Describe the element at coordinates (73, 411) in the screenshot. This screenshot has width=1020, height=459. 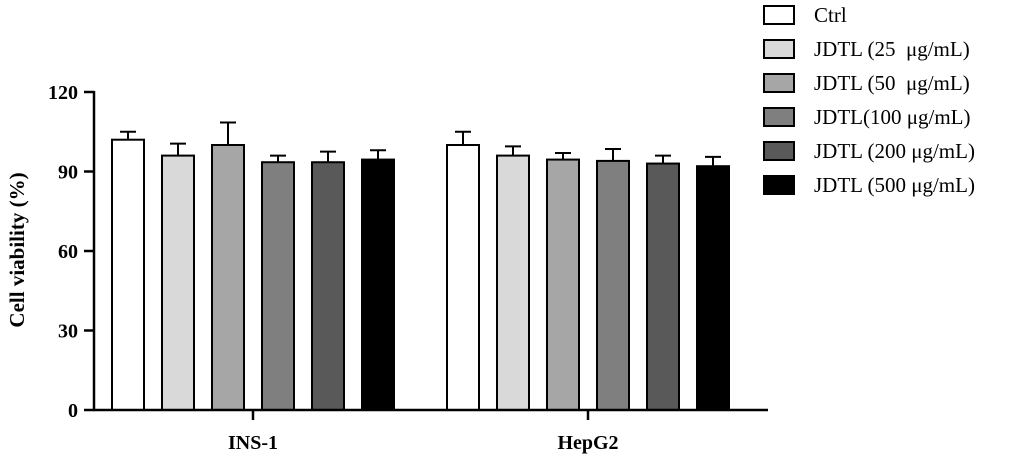
I see `y-tick-label-0: 0` at that location.